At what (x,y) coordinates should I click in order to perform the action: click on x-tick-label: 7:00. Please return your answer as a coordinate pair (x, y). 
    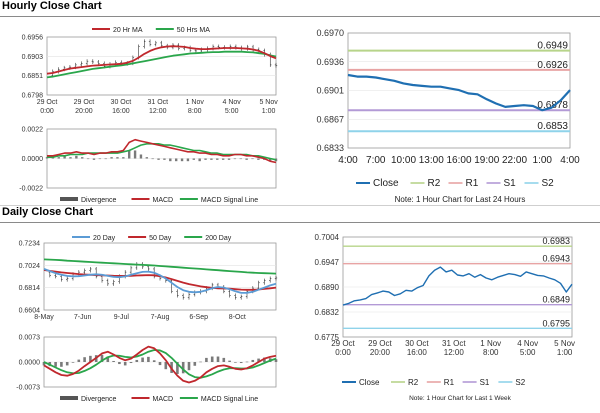
    Looking at the image, I should click on (376, 160).